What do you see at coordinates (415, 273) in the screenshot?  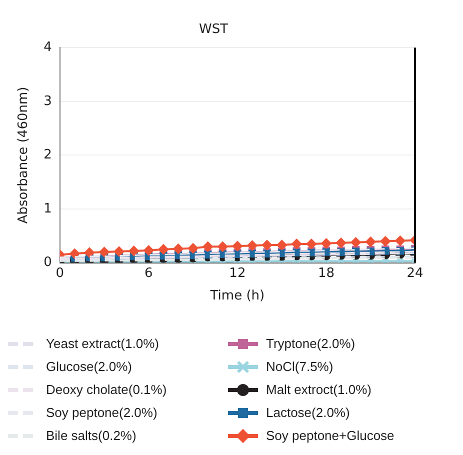 I see `x-tick-label: 24` at bounding box center [415, 273].